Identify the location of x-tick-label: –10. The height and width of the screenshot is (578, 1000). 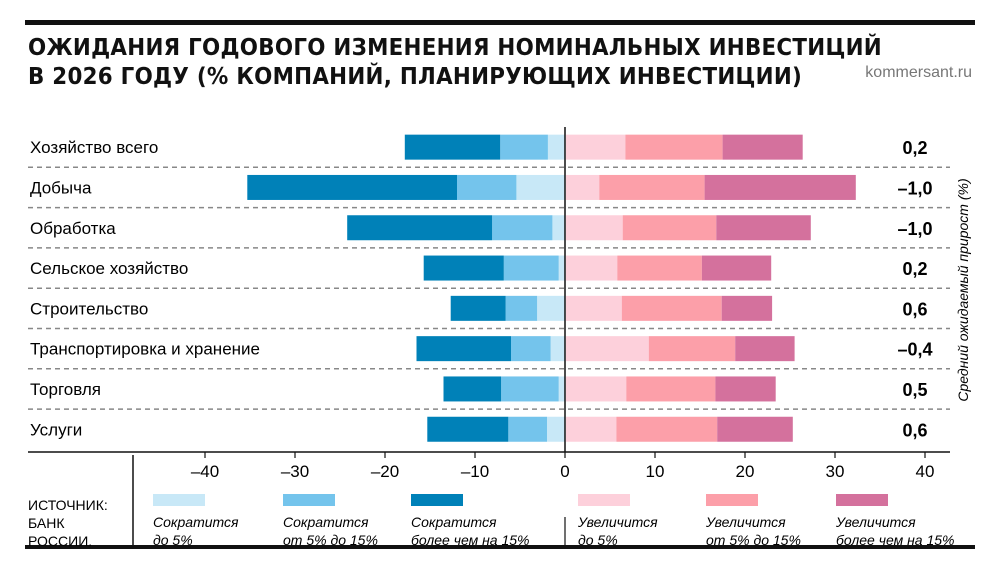
(475, 471).